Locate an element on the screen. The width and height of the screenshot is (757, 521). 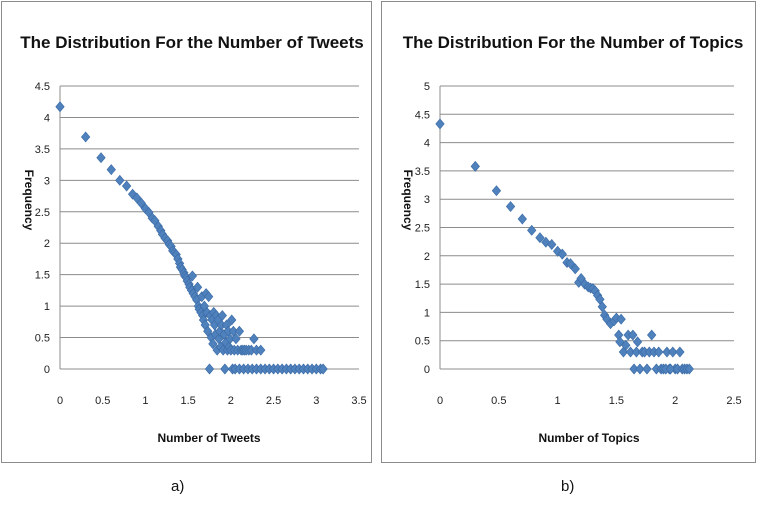
x-tick-labels: 0 0.5 1 1.5 2 2.5 is located at coordinates (589, 401).